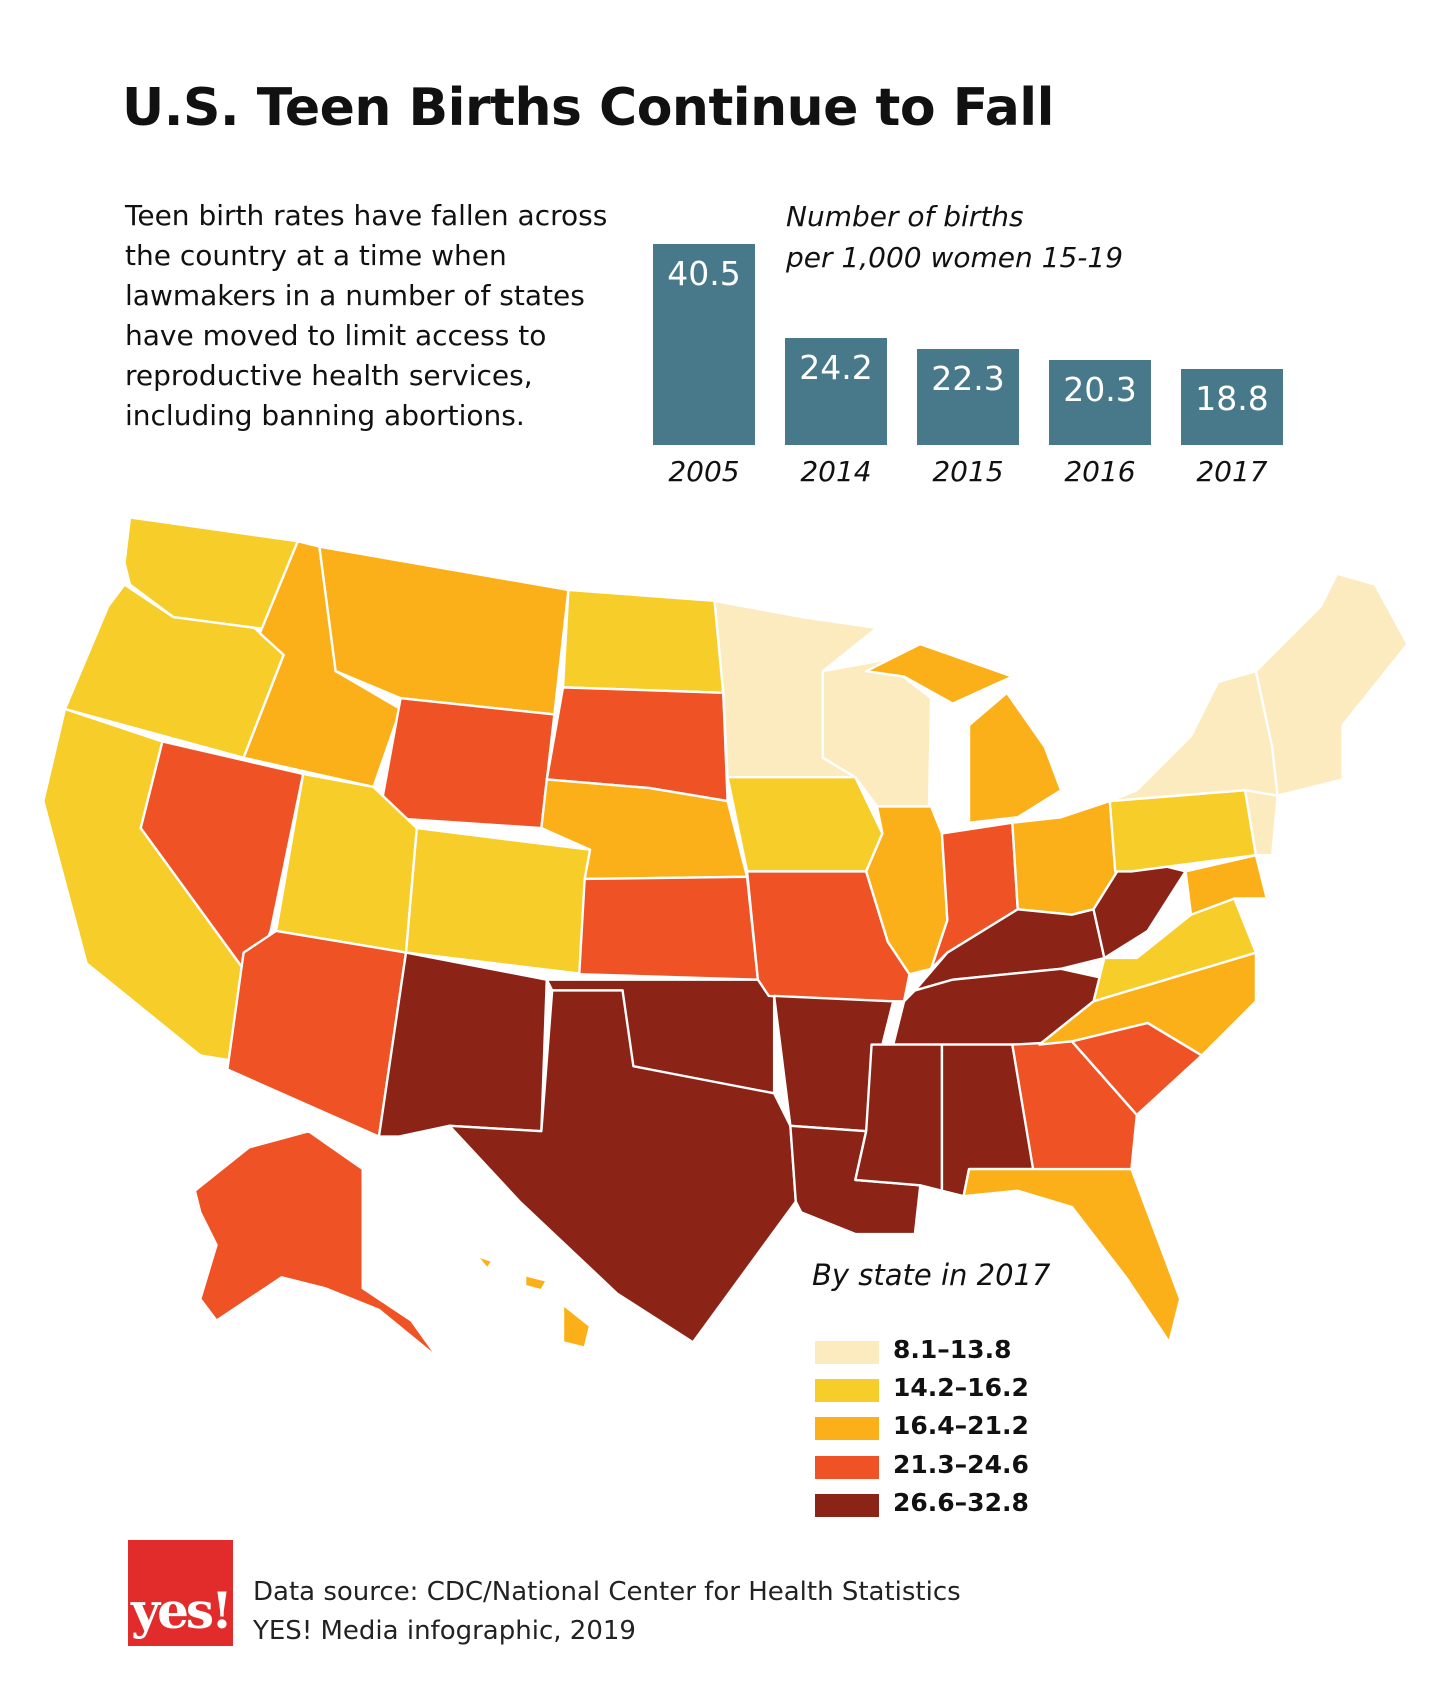 Image resolution: width=1440 pixels, height=1693 pixels. I want to click on state-new-england, so click(1331, 684).